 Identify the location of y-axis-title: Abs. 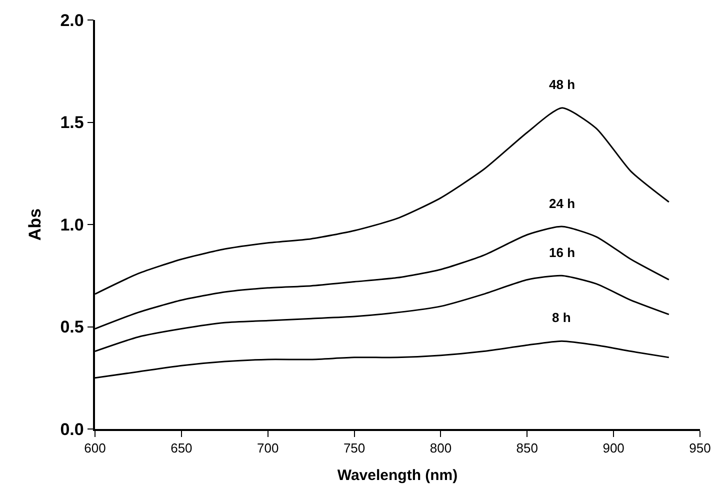
(34, 224).